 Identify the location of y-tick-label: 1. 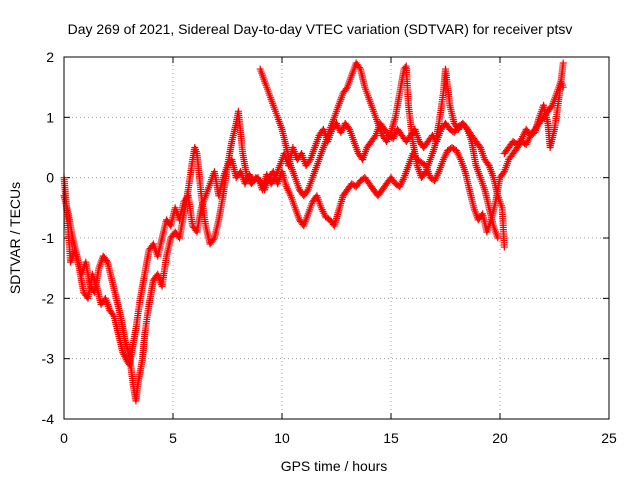
(50, 117).